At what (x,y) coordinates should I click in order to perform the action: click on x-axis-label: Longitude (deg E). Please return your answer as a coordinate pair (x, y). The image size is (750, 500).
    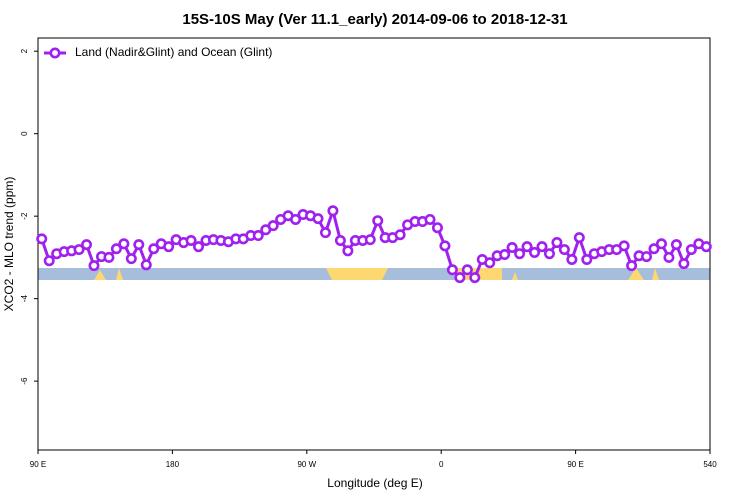
    Looking at the image, I should click on (374, 483).